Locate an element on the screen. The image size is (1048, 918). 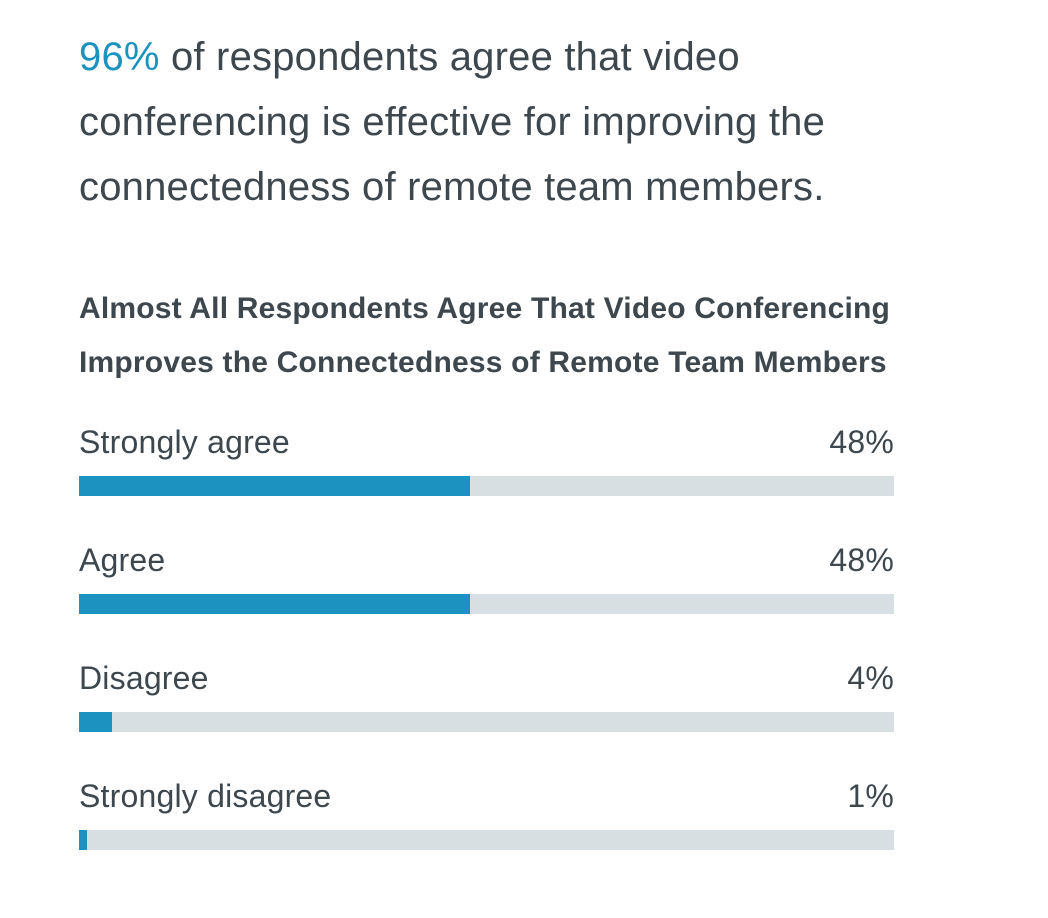
chart-row-head: Disagree 4% is located at coordinates (486, 678).